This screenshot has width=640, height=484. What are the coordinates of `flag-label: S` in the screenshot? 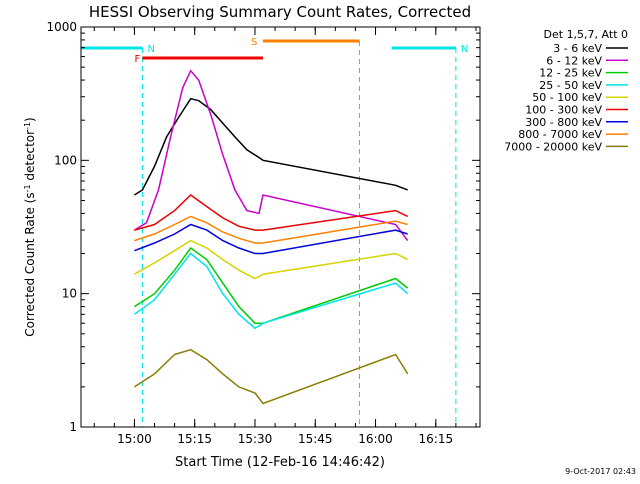 It's located at (254, 42).